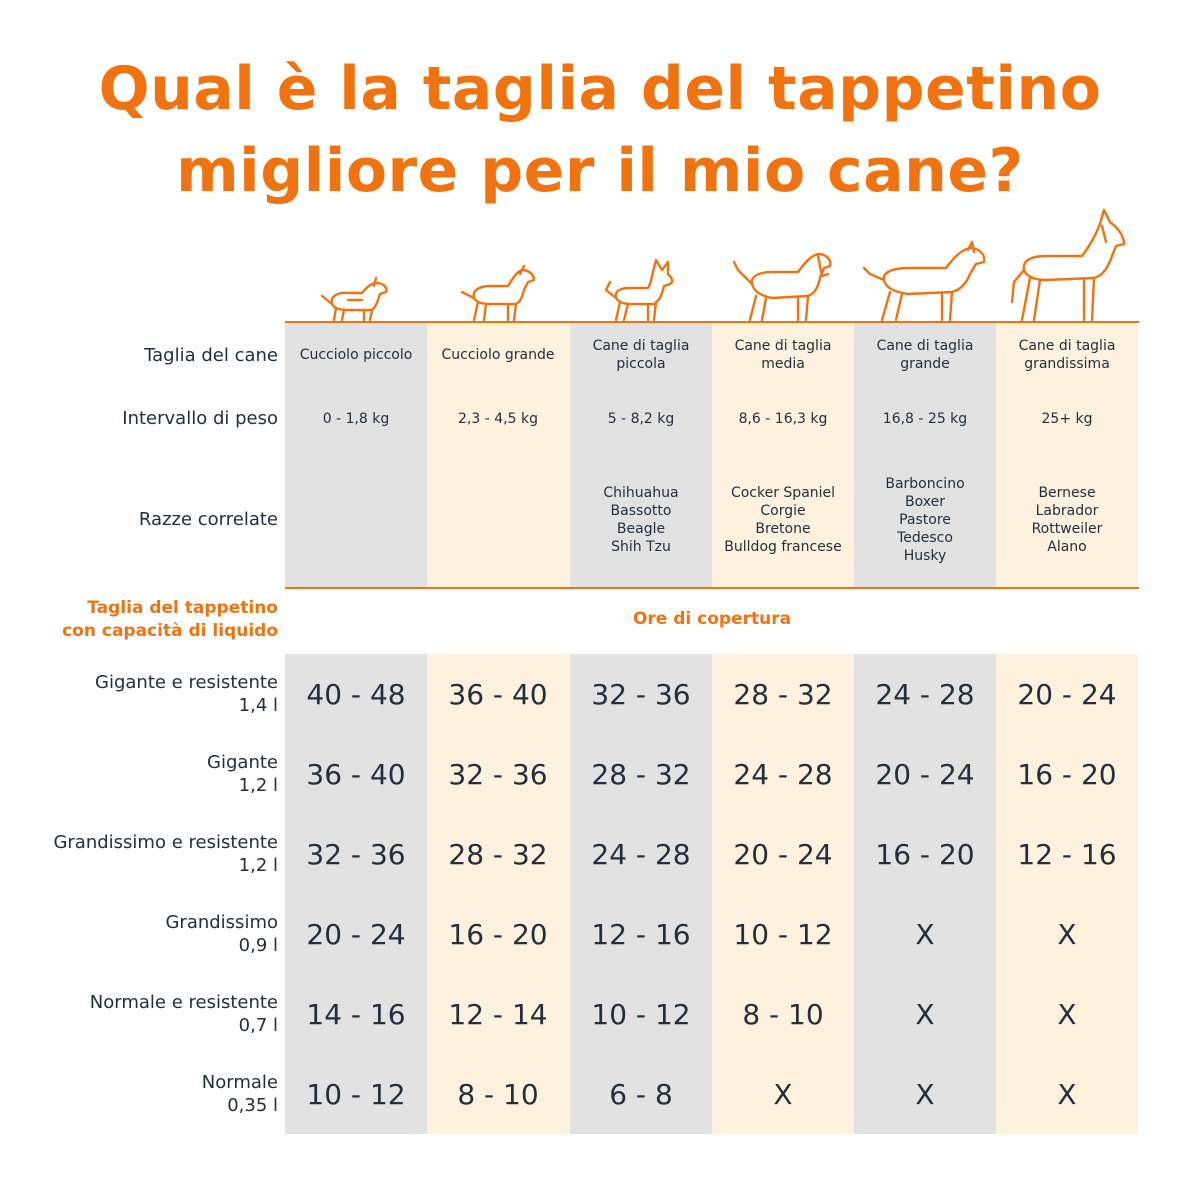  What do you see at coordinates (783, 355) in the screenshot?
I see `size-cell: Cane di taglia media` at bounding box center [783, 355].